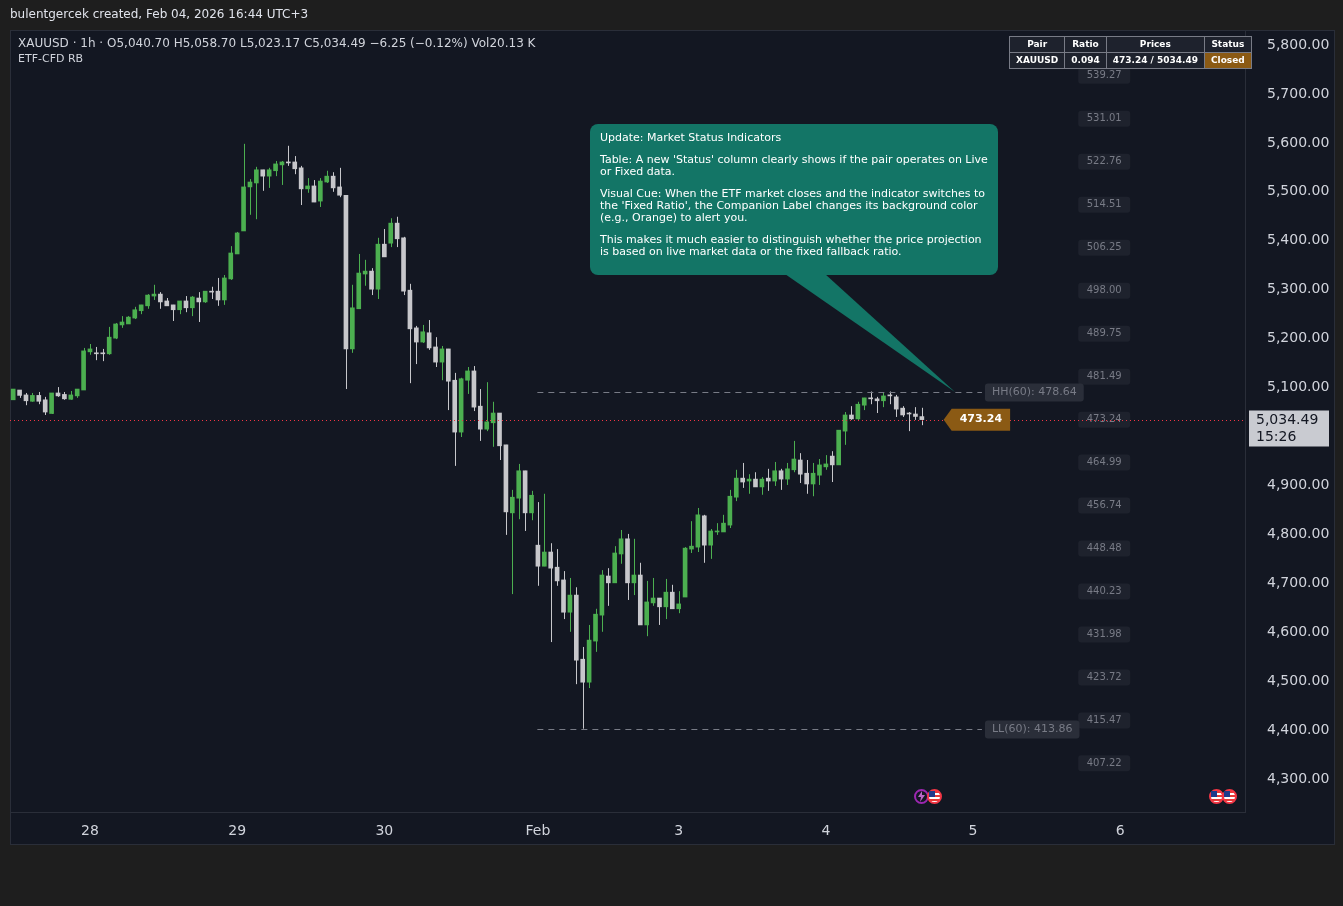 This screenshot has height=906, width=1343. Describe the element at coordinates (1276, 436) in the screenshot. I see `text: 15:26` at that location.